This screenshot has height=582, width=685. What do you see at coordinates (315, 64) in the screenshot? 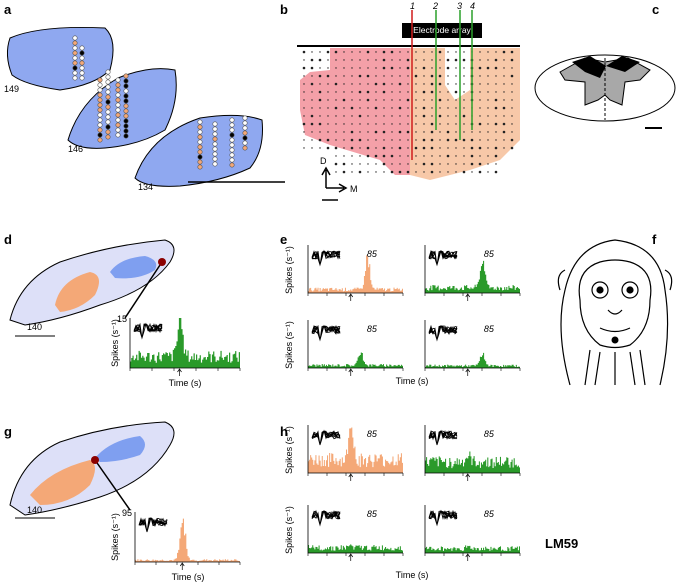
I see `region-blank` at bounding box center [315, 64].